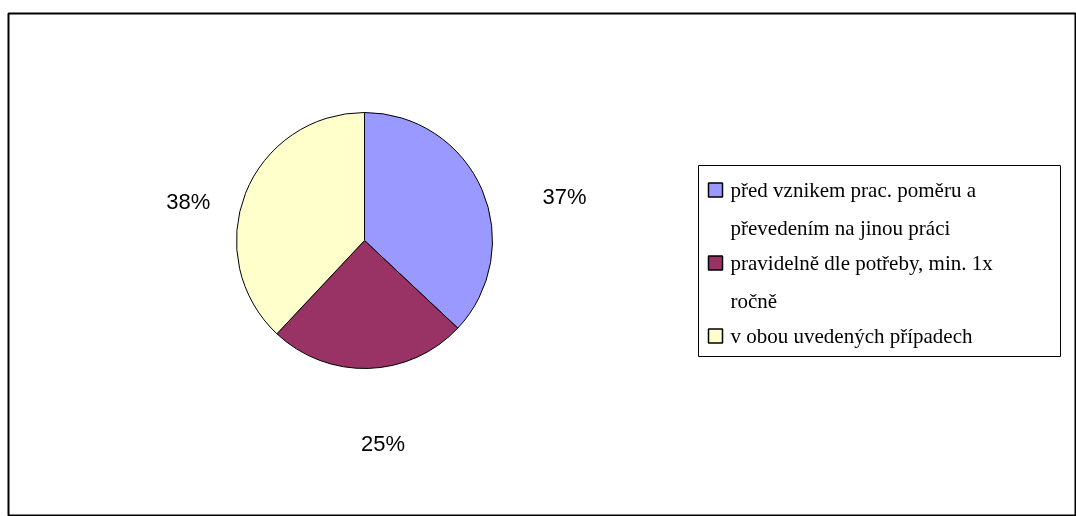 This screenshot has height=516, width=1076. I want to click on data-label: 25%, so click(382, 444).